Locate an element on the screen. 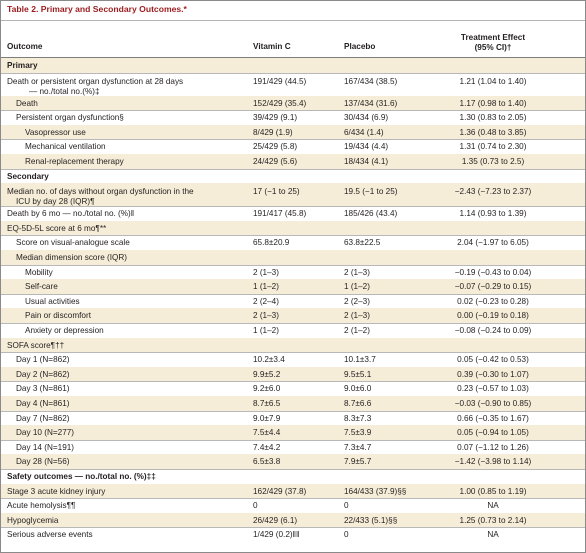 This screenshot has width=586, height=553. header-vitamin-c: Vitamin C is located at coordinates (272, 46).